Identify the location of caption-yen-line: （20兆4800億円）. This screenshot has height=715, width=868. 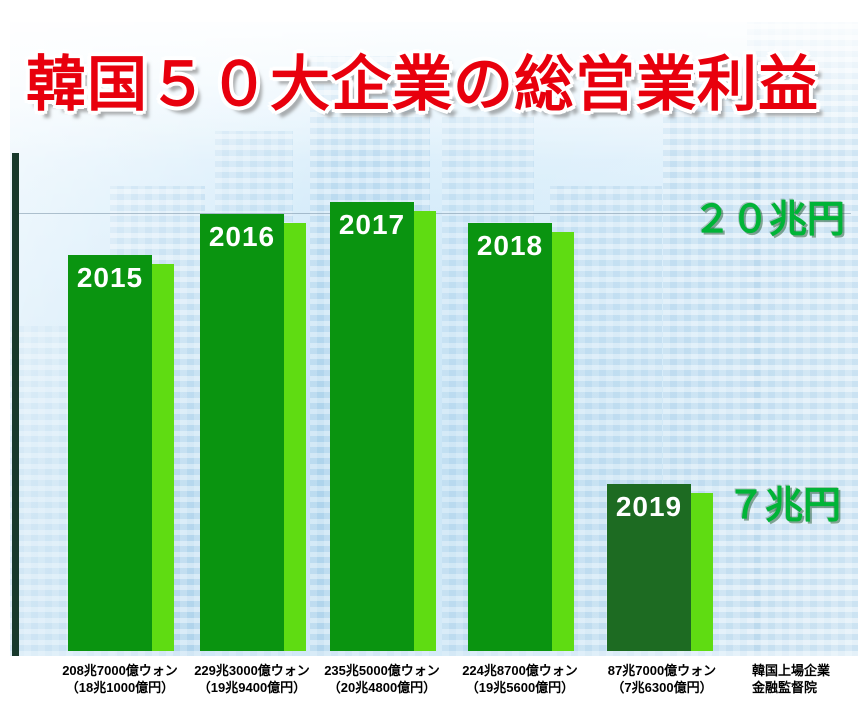
(382, 687).